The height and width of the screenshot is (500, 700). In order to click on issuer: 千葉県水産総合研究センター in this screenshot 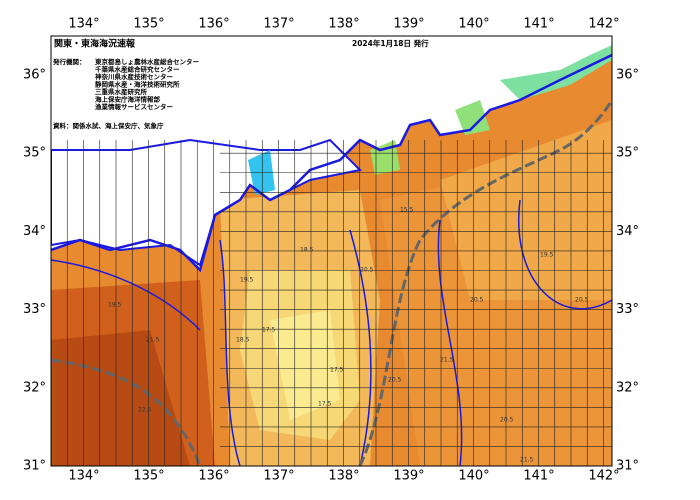, I will do `click(137, 69)`.